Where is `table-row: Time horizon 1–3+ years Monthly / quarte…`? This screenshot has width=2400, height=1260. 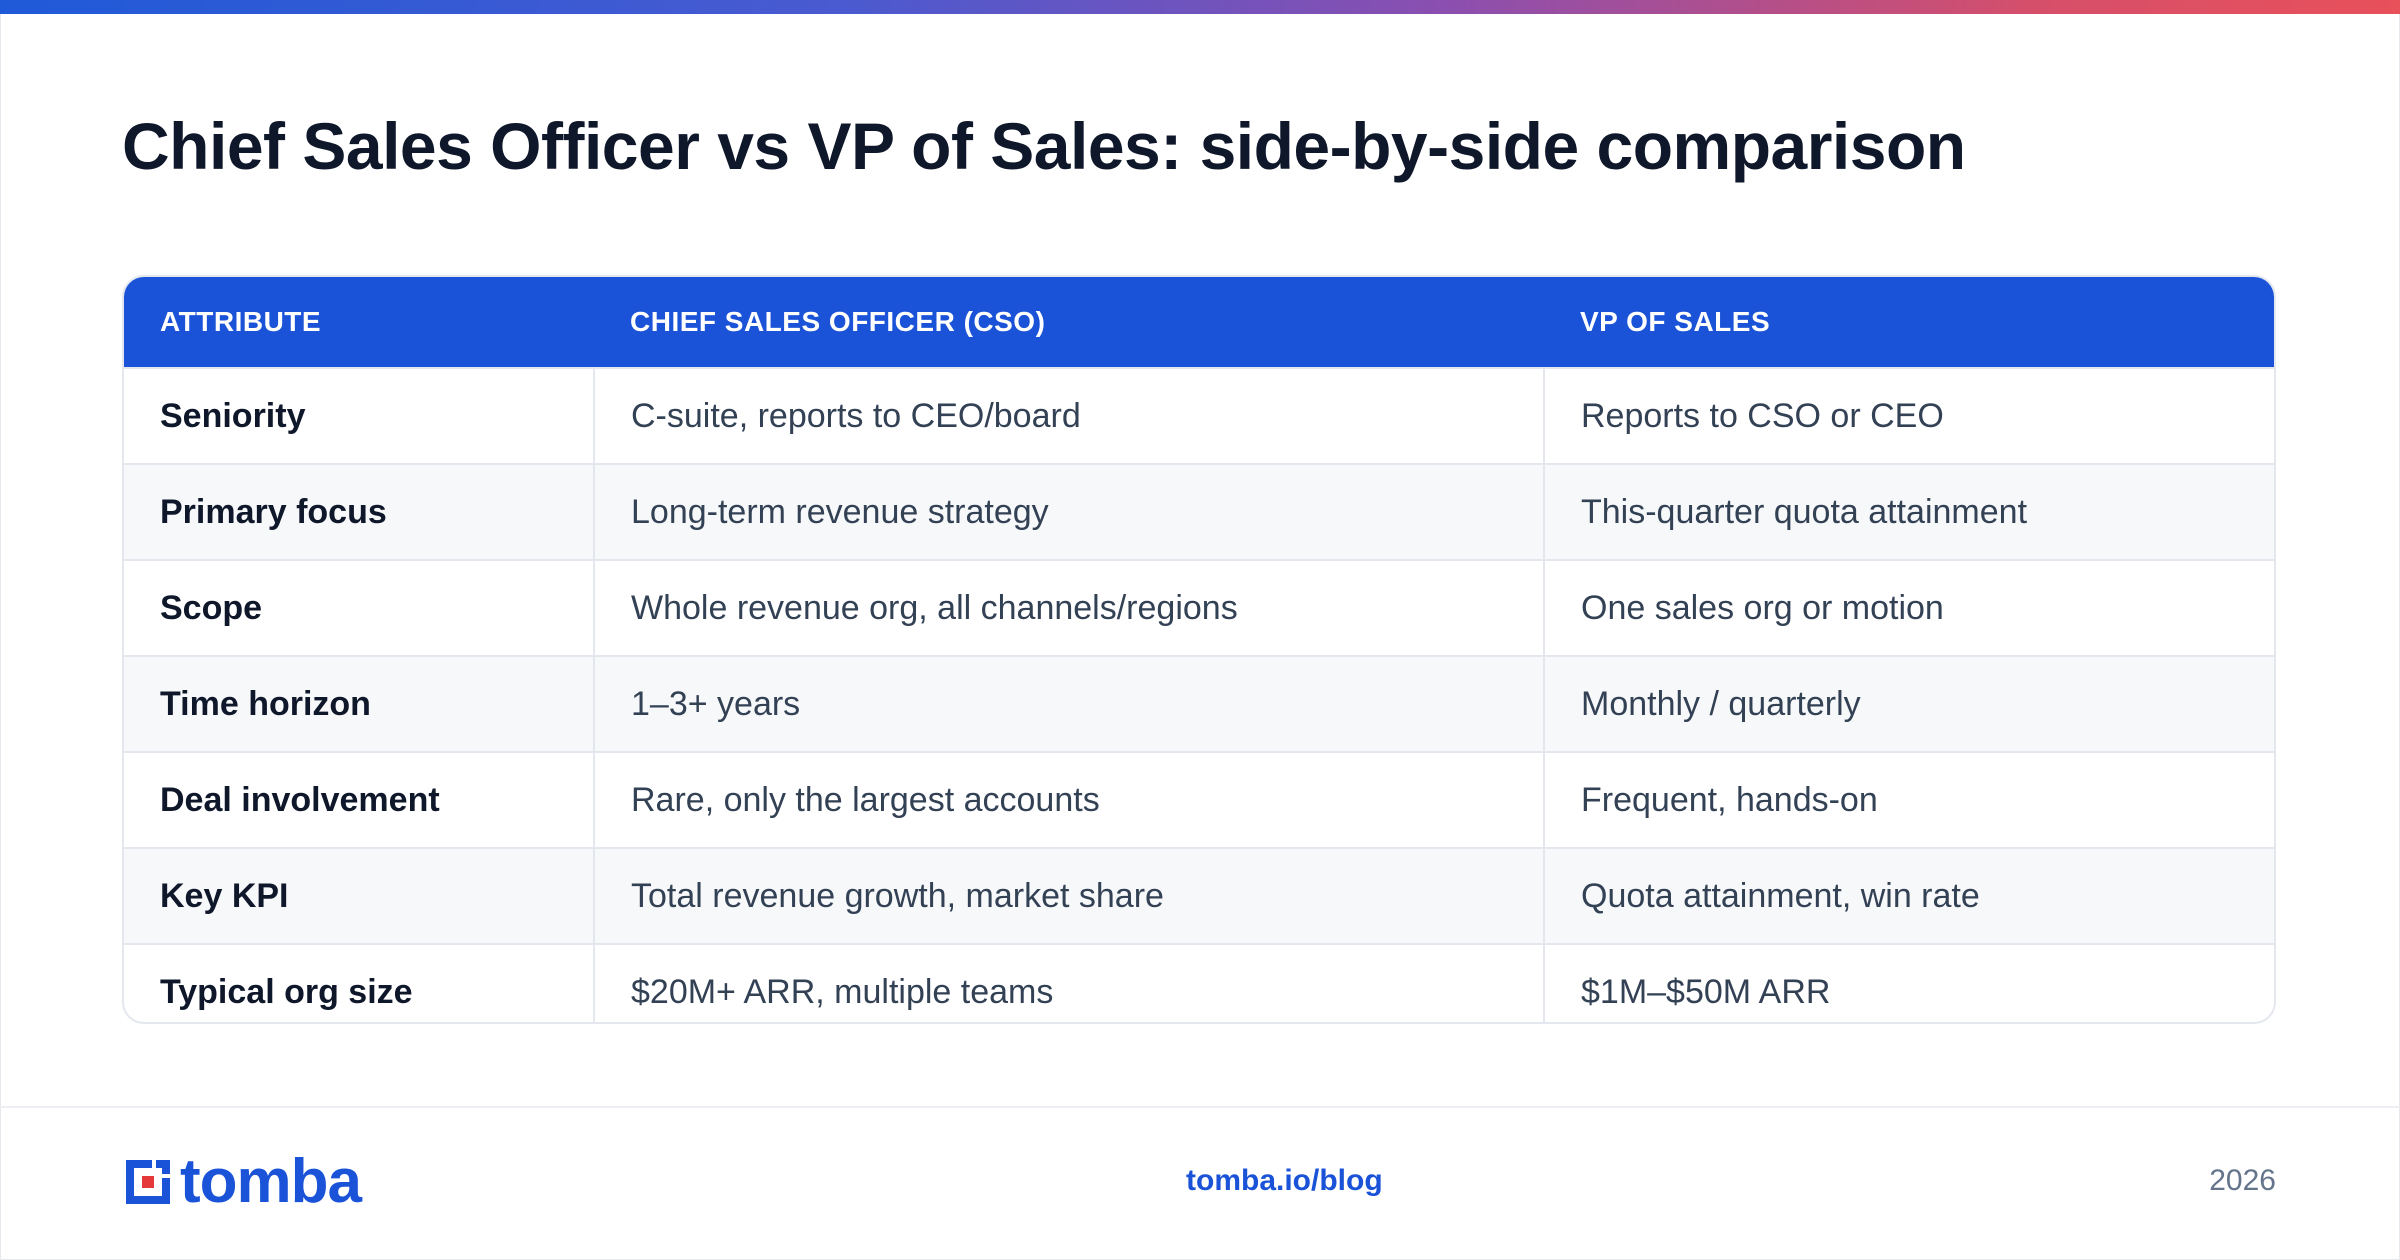 table-row: Time horizon 1–3+ years Monthly / quarte… is located at coordinates (1199, 703).